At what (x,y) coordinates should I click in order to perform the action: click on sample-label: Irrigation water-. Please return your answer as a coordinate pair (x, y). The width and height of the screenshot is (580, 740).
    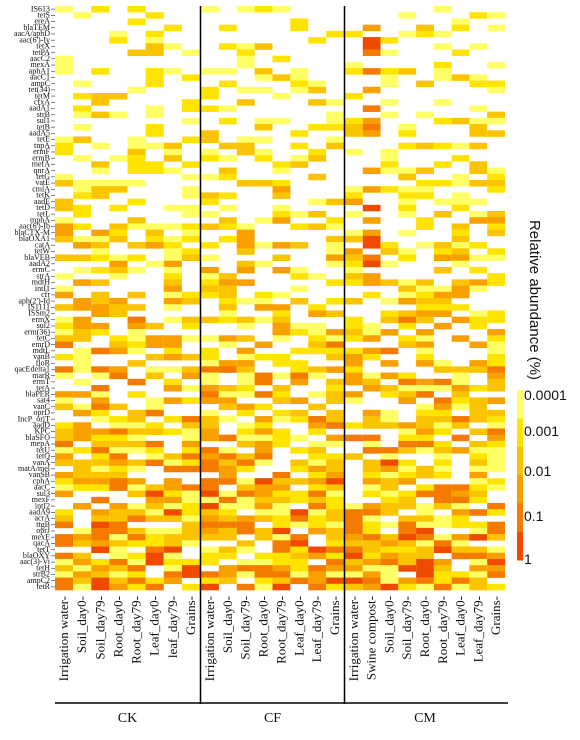
    Looking at the image, I should click on (209, 638).